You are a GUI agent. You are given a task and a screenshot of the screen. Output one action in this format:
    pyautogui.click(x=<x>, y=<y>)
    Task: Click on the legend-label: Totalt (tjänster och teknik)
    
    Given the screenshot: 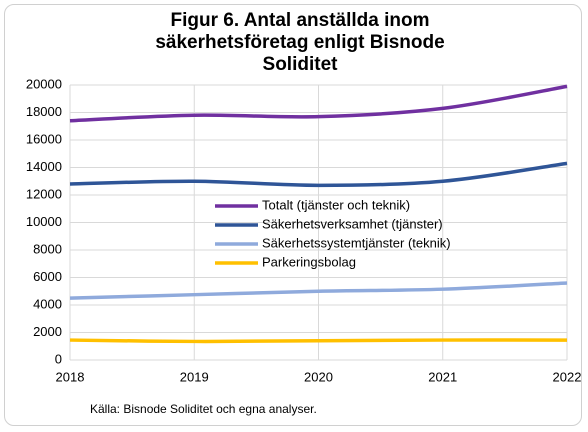 What is the action you would take?
    pyautogui.click(x=336, y=204)
    